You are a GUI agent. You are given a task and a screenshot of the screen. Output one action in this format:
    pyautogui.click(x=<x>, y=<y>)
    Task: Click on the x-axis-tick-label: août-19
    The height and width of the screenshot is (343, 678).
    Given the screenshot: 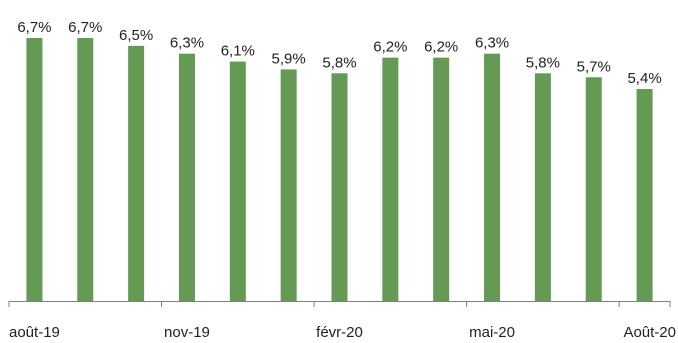 What is the action you would take?
    pyautogui.click(x=34, y=331)
    